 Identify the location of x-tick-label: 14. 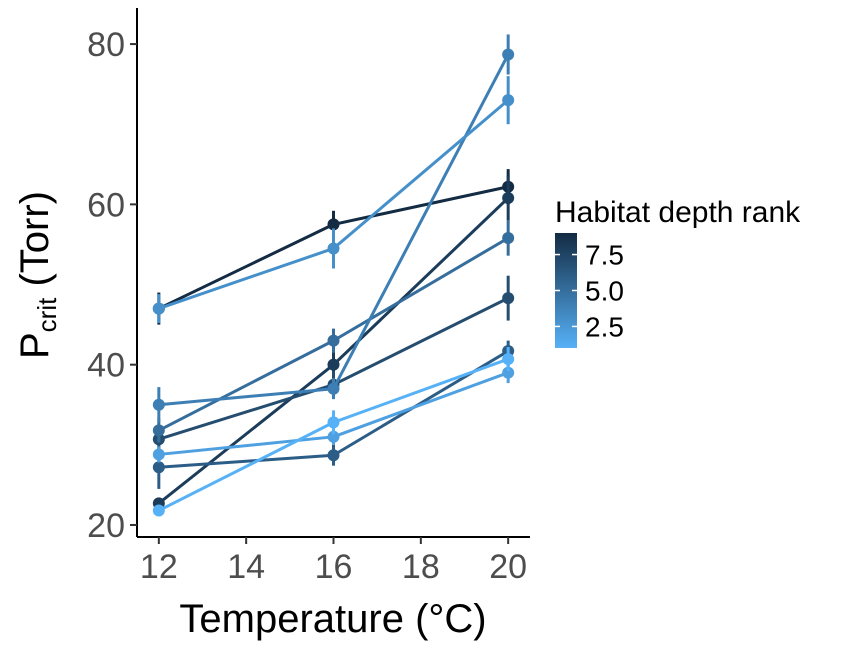
(246, 567).